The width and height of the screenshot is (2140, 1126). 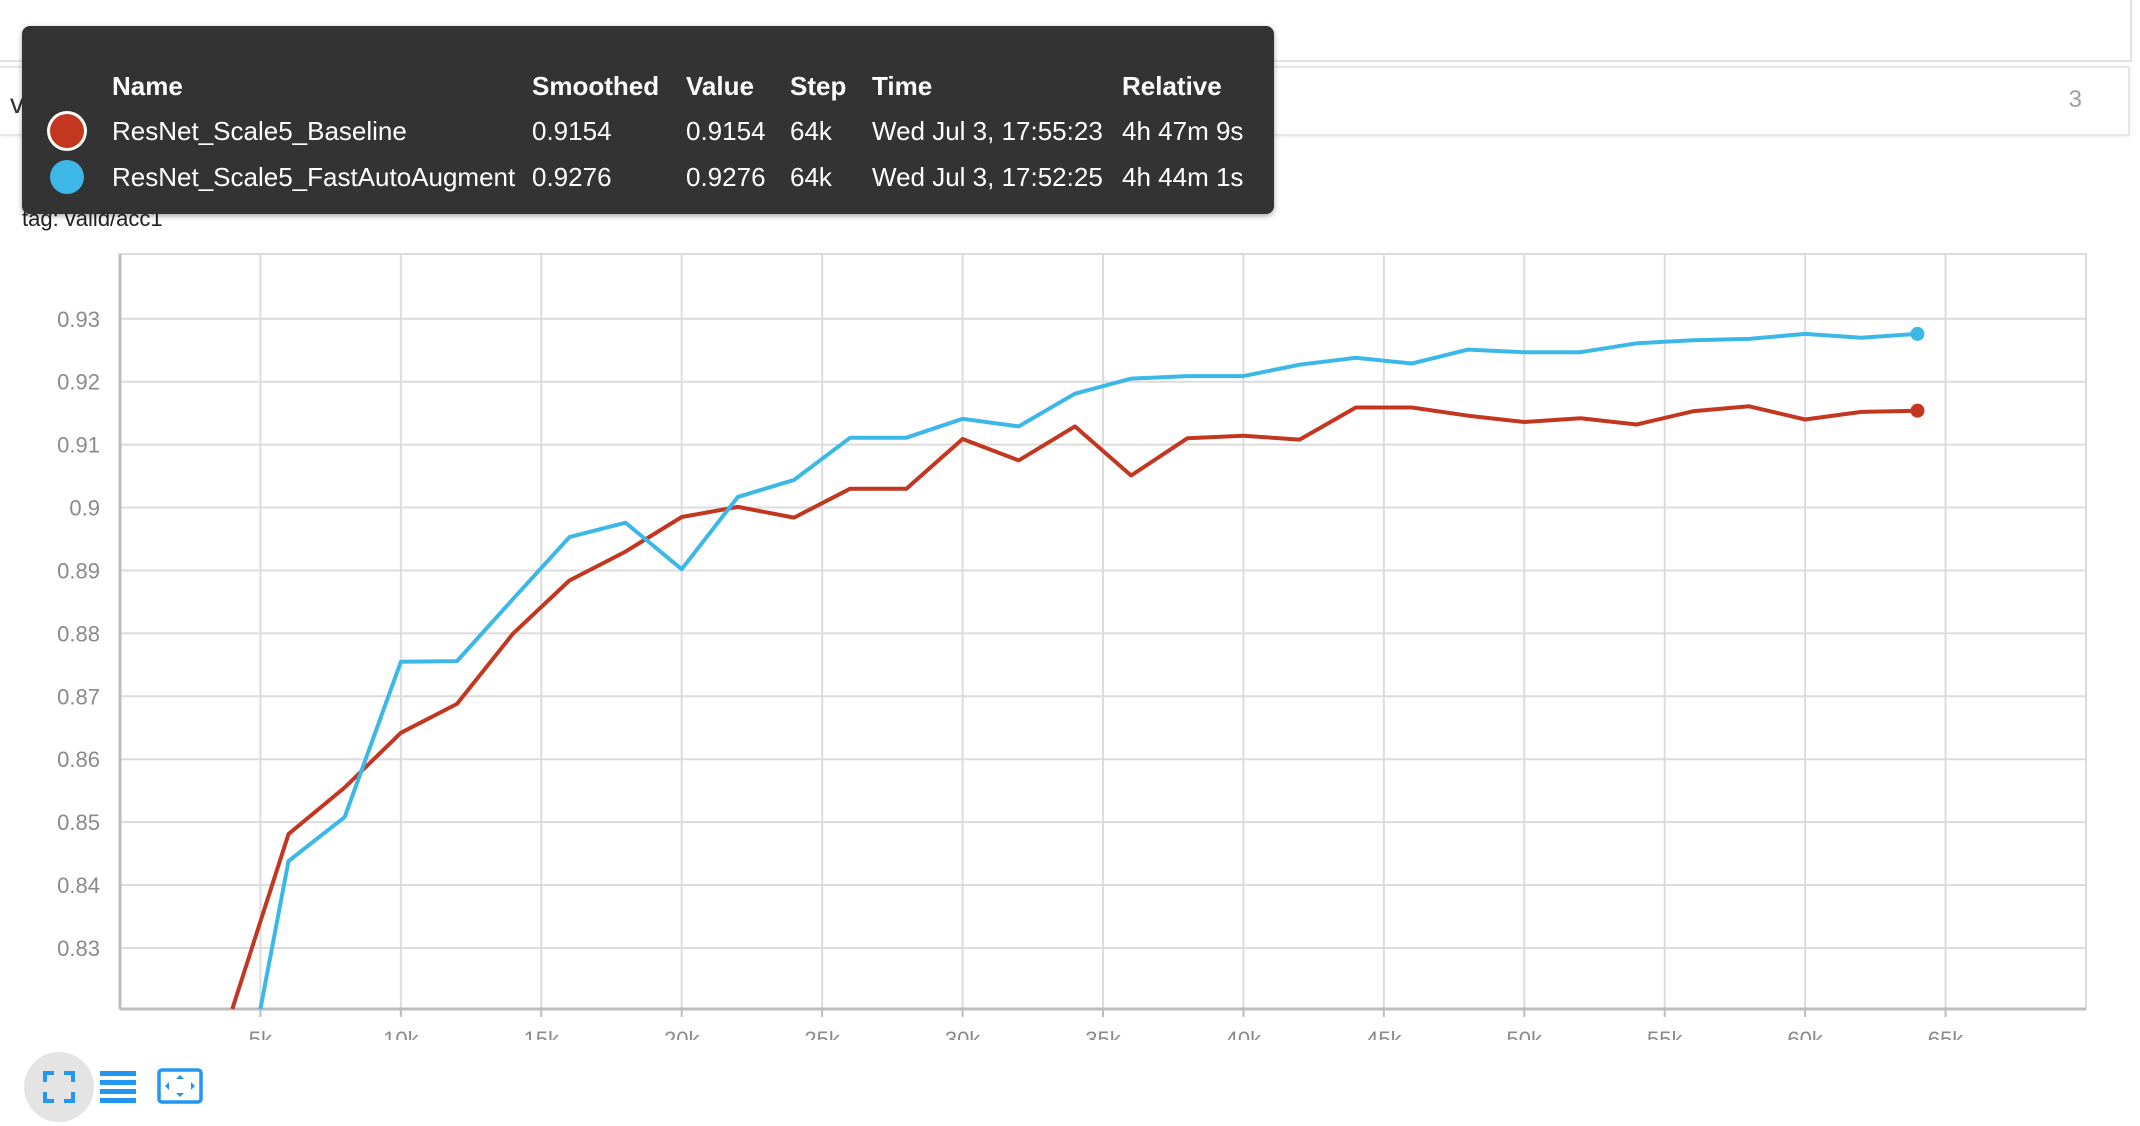 What do you see at coordinates (78, 759) in the screenshot?
I see `y-tick-label: 0.86` at bounding box center [78, 759].